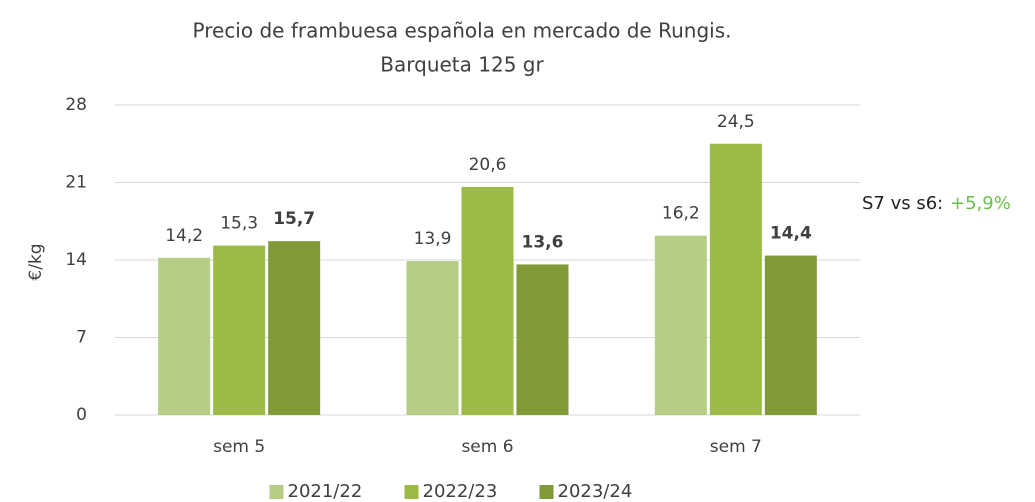 The image size is (1035, 502). I want to click on data-label: 20,6, so click(488, 165).